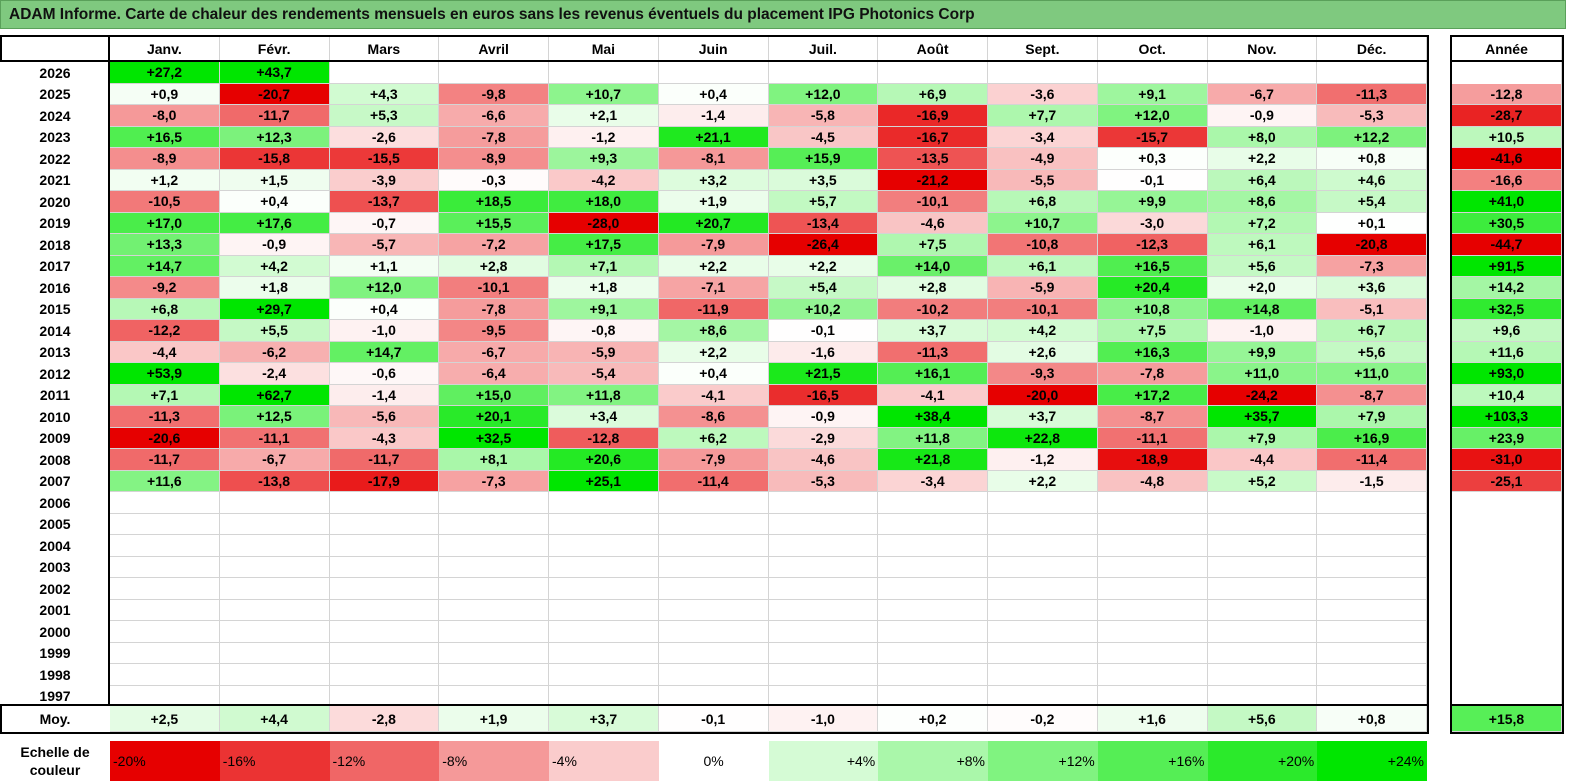  What do you see at coordinates (274, 374) in the screenshot?
I see `heatmap-cell: -2,4` at bounding box center [274, 374].